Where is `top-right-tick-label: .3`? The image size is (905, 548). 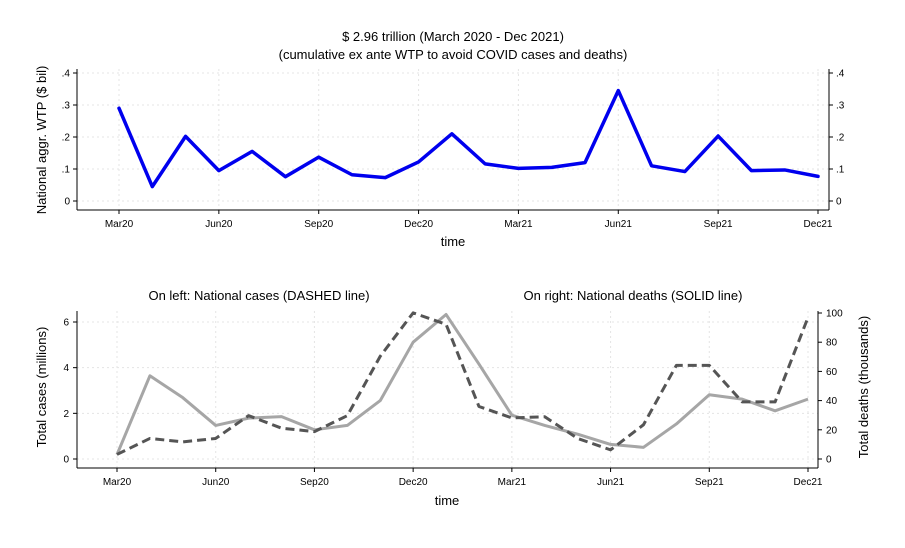
top-right-tick-label: .3 is located at coordinates (840, 106).